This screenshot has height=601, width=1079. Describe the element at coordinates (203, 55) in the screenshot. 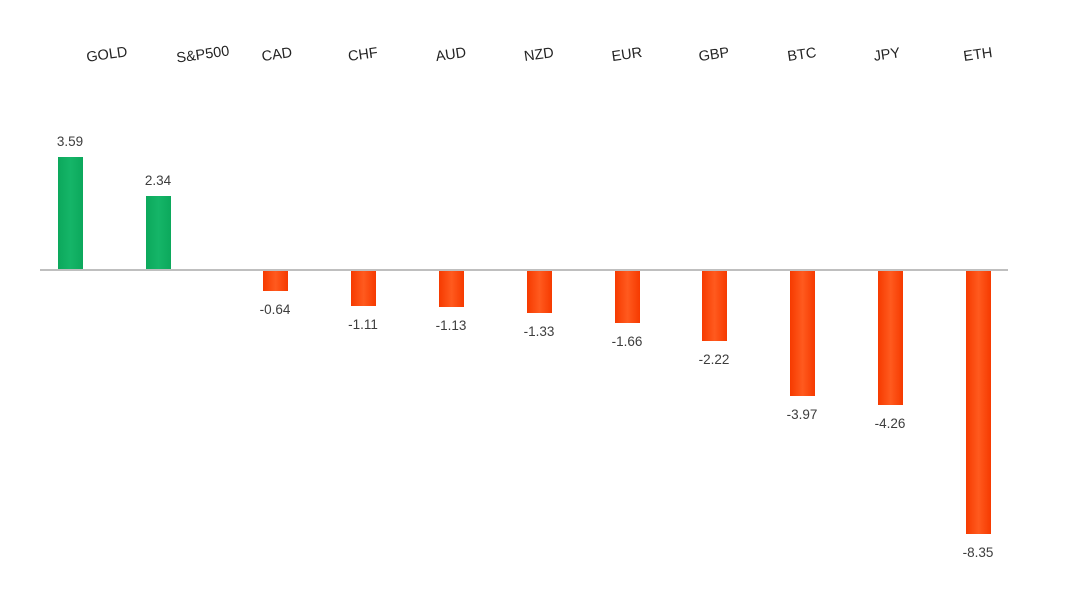

I see `category-label-S&P500: S&P500` at that location.